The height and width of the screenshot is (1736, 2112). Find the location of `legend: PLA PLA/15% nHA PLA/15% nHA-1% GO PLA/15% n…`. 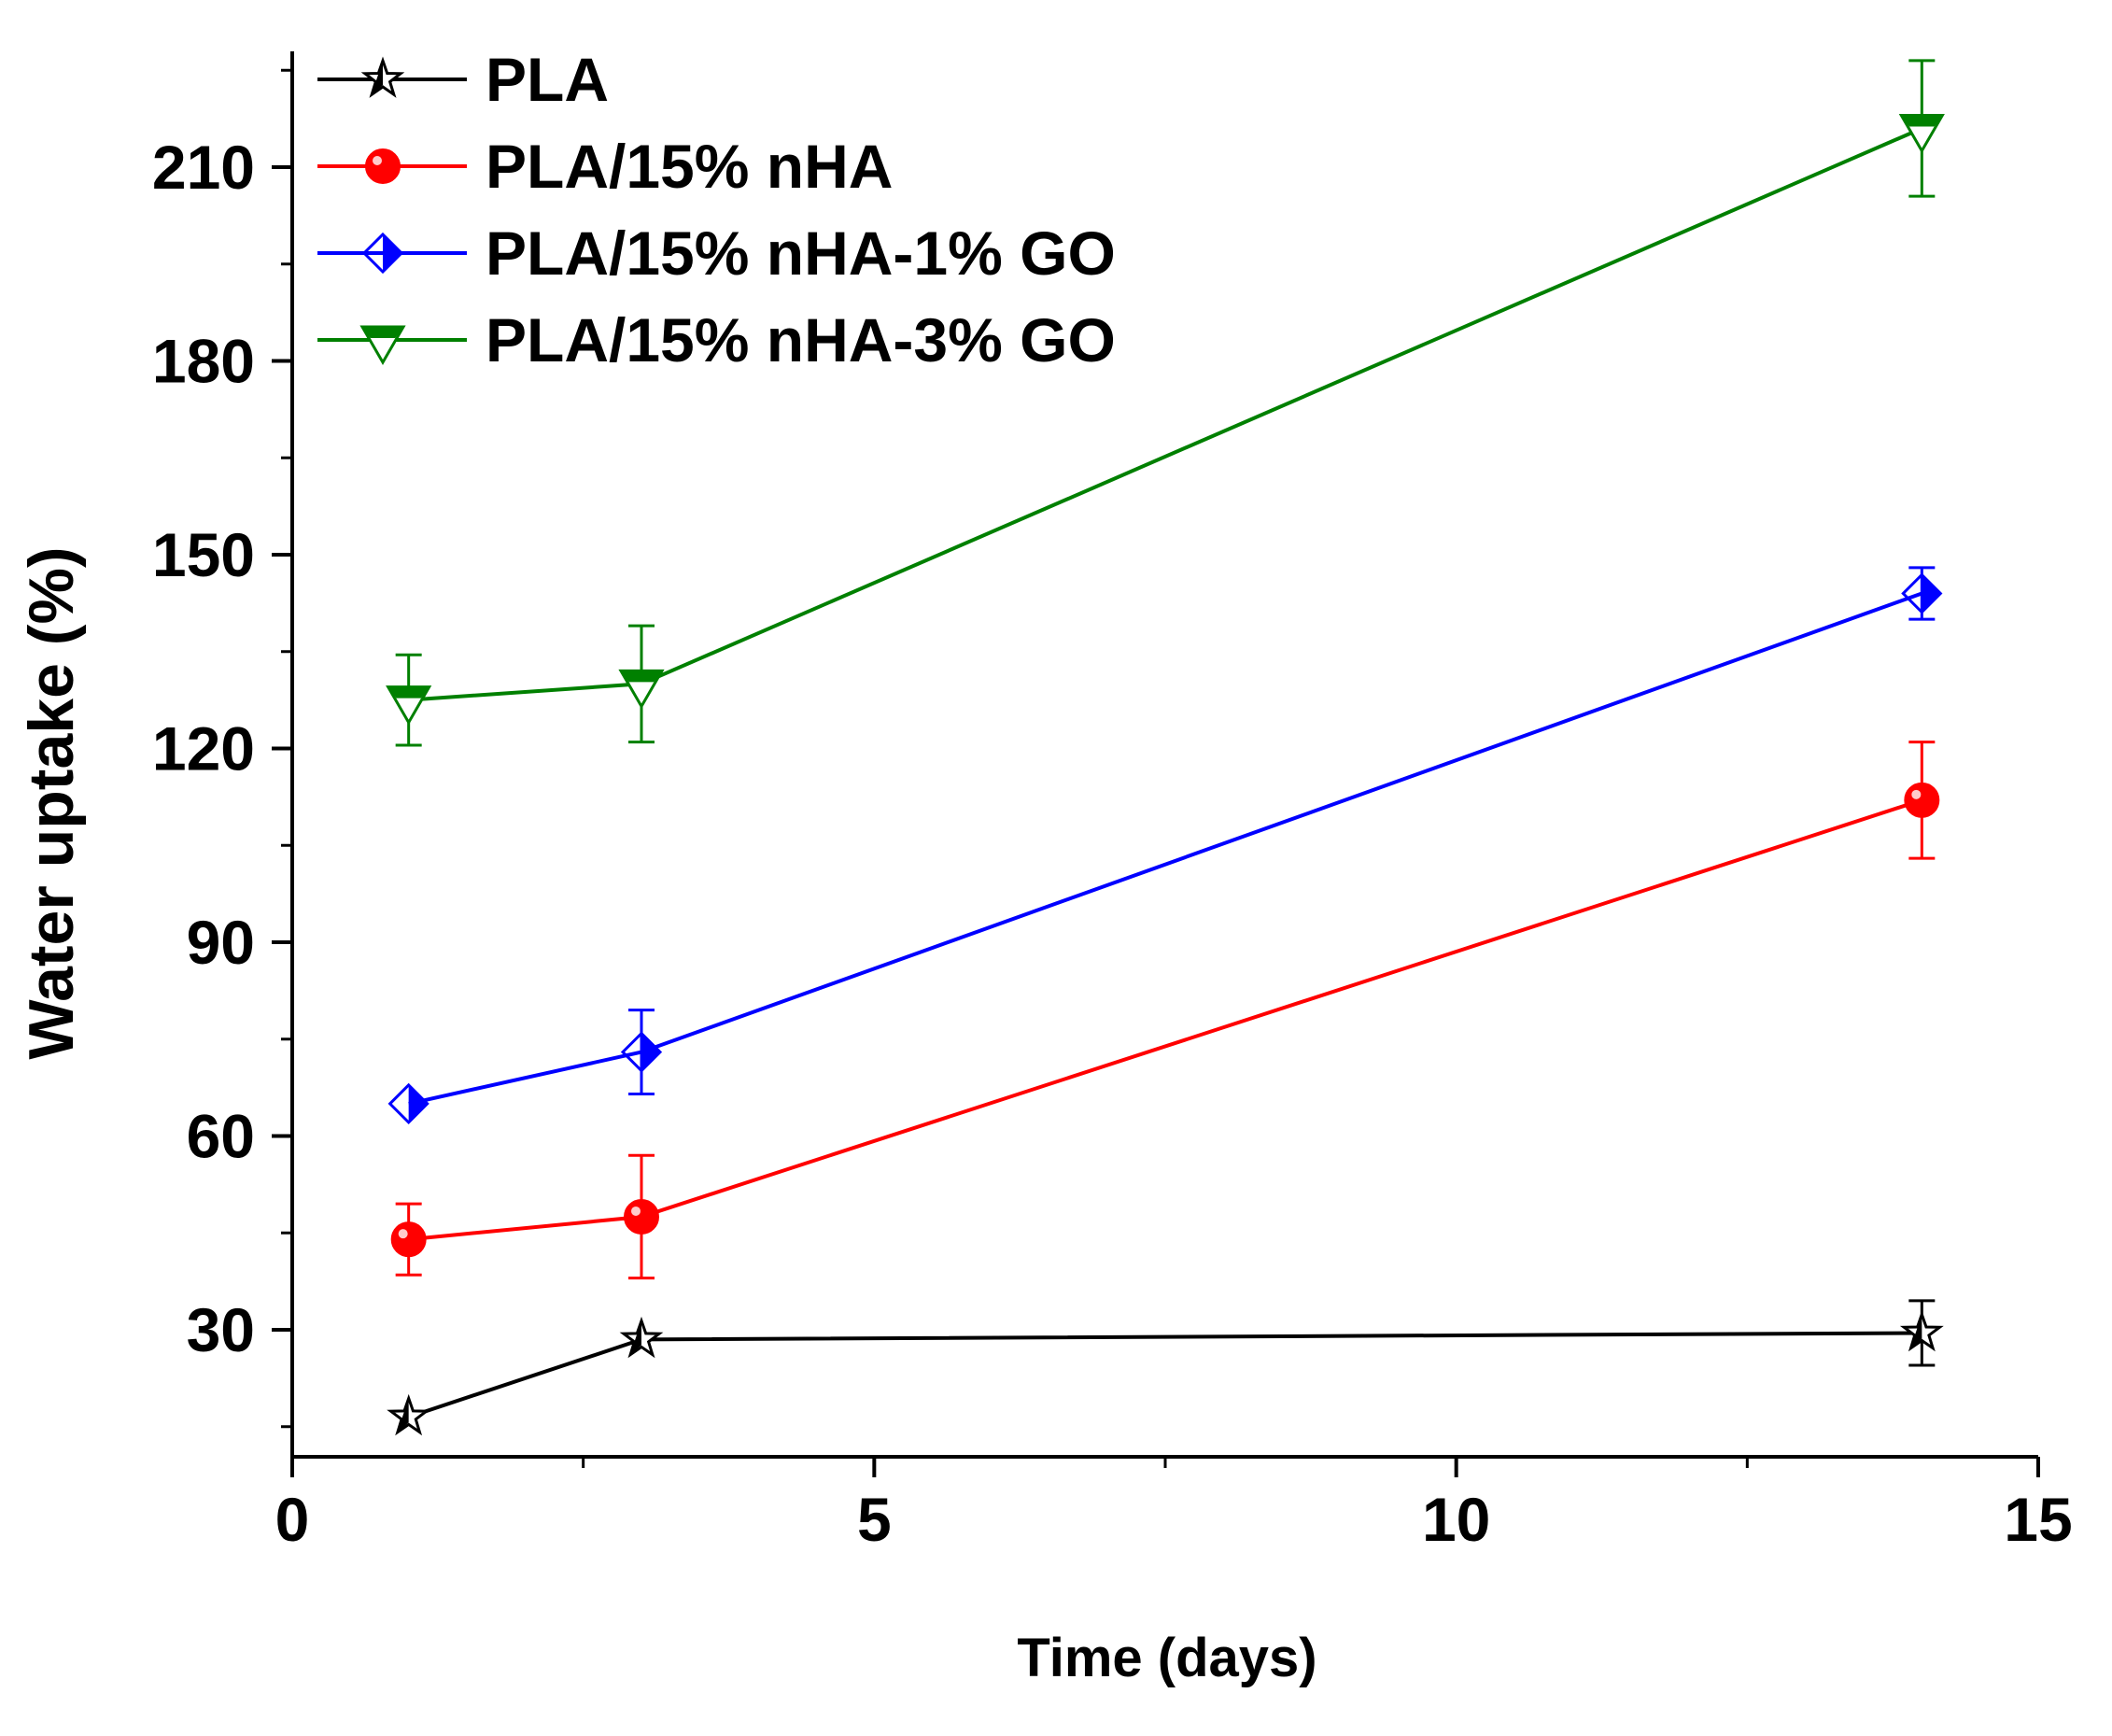

legend: PLA PLA/15% nHA PLA/15% nHA-1% GO PLA/15% n… is located at coordinates (716, 209).